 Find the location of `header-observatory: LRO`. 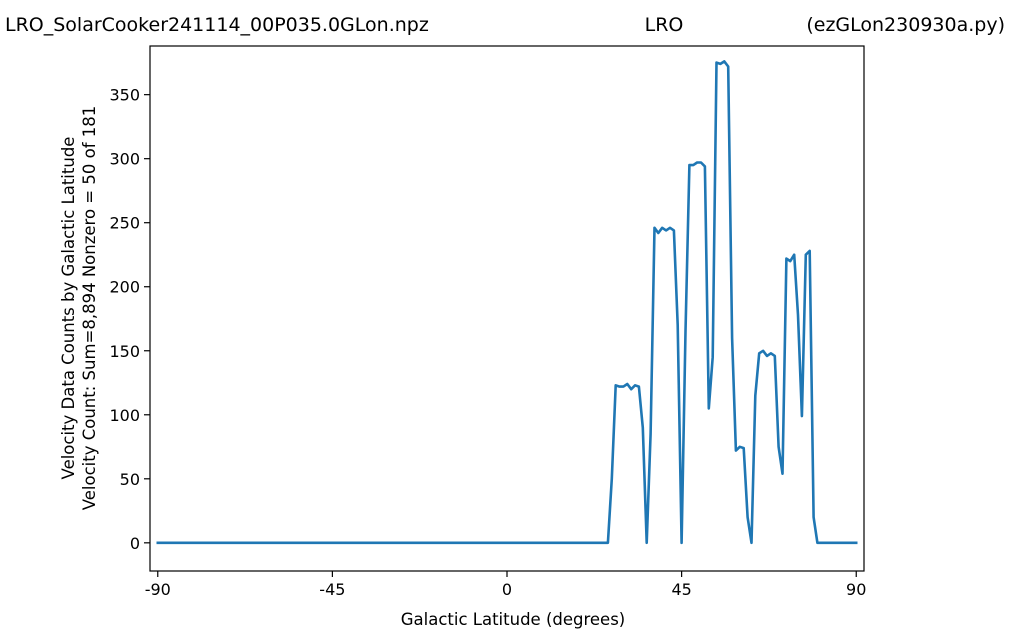

header-observatory: LRO is located at coordinates (664, 25).